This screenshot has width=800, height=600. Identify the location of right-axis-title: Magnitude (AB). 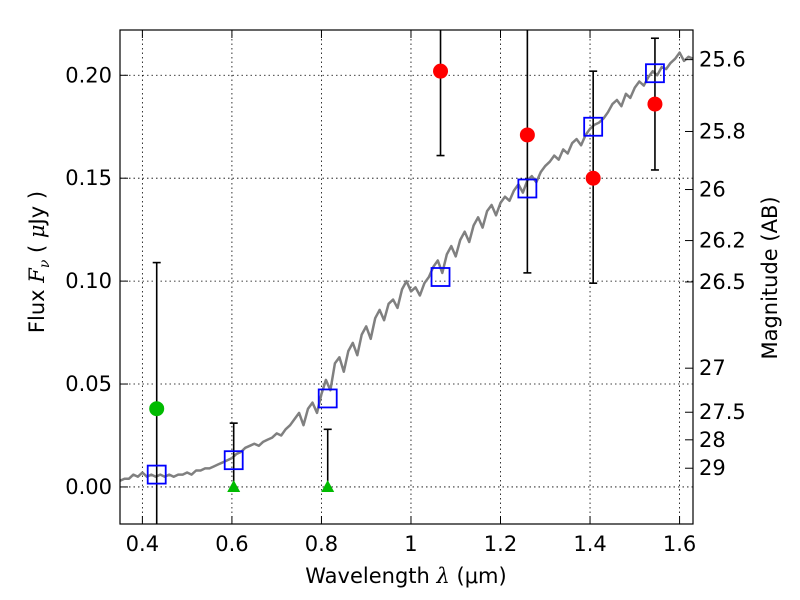
(770, 277).